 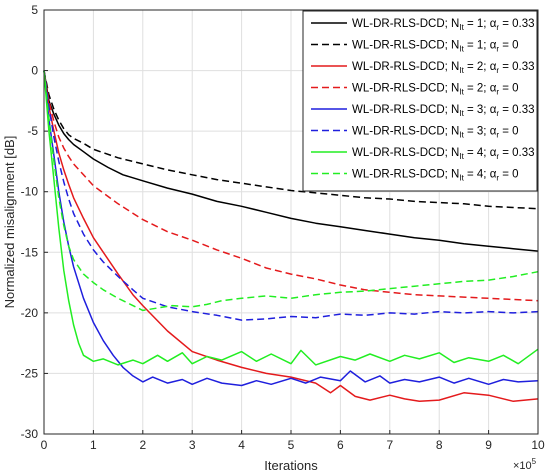 I want to click on x-tick-label: 4, so click(x=241, y=445).